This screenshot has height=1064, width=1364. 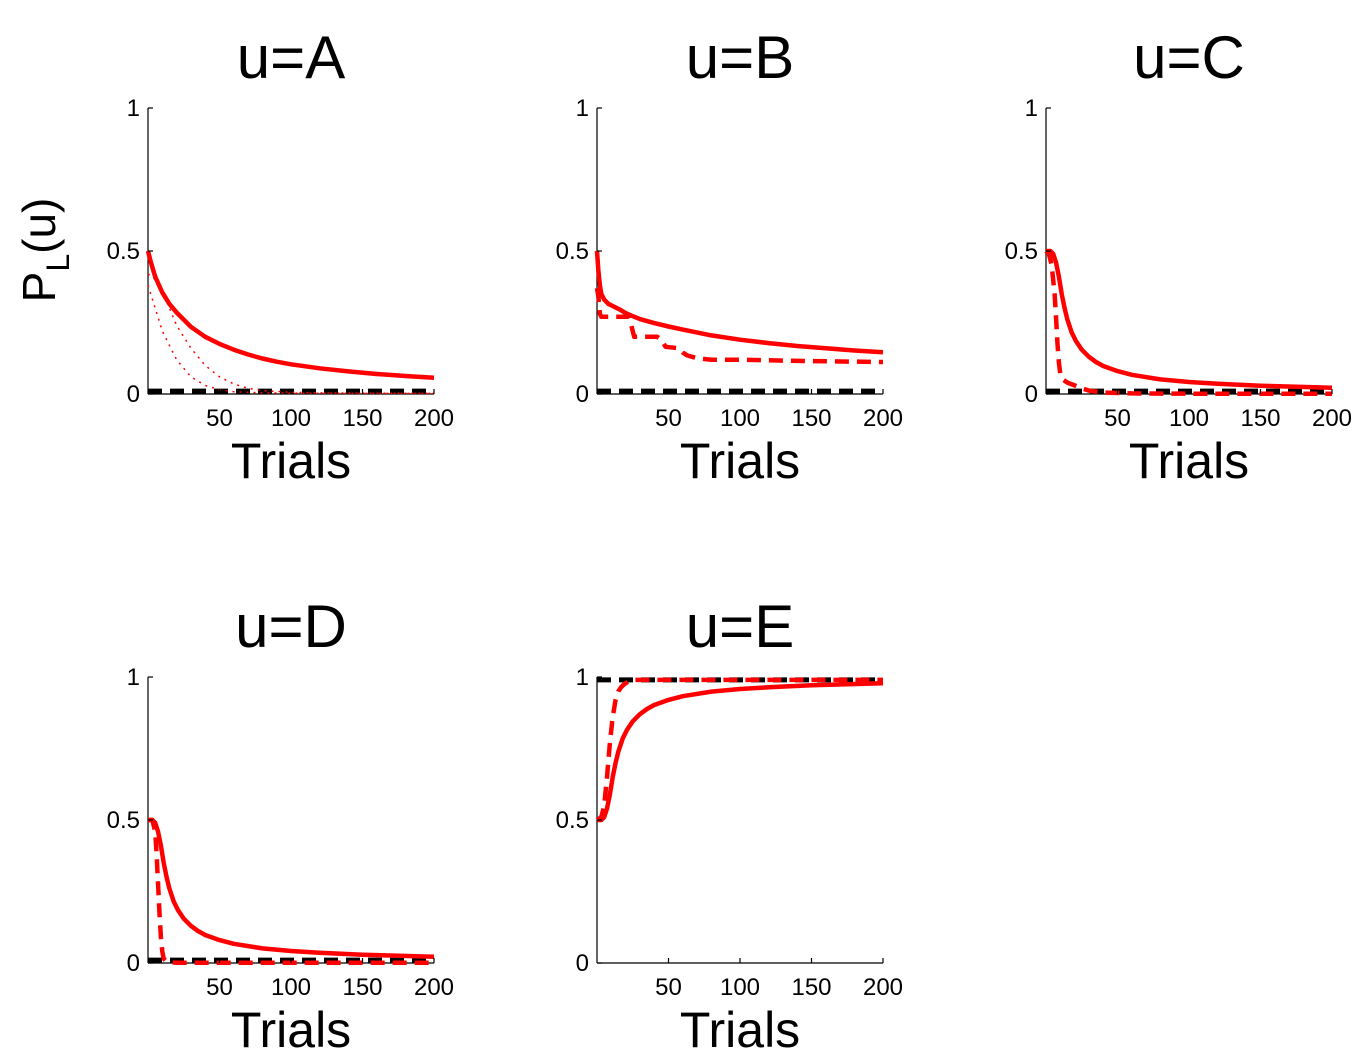 I want to click on series-dotted-line, so click(x=290, y=340).